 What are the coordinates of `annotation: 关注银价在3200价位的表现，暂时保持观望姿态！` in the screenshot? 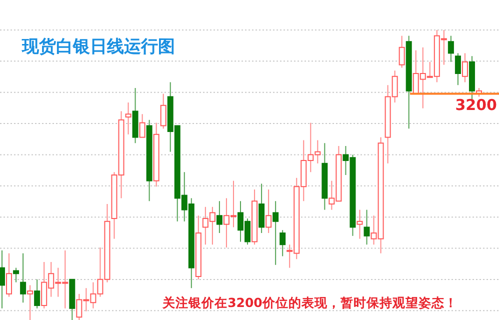 It's located at (310, 302).